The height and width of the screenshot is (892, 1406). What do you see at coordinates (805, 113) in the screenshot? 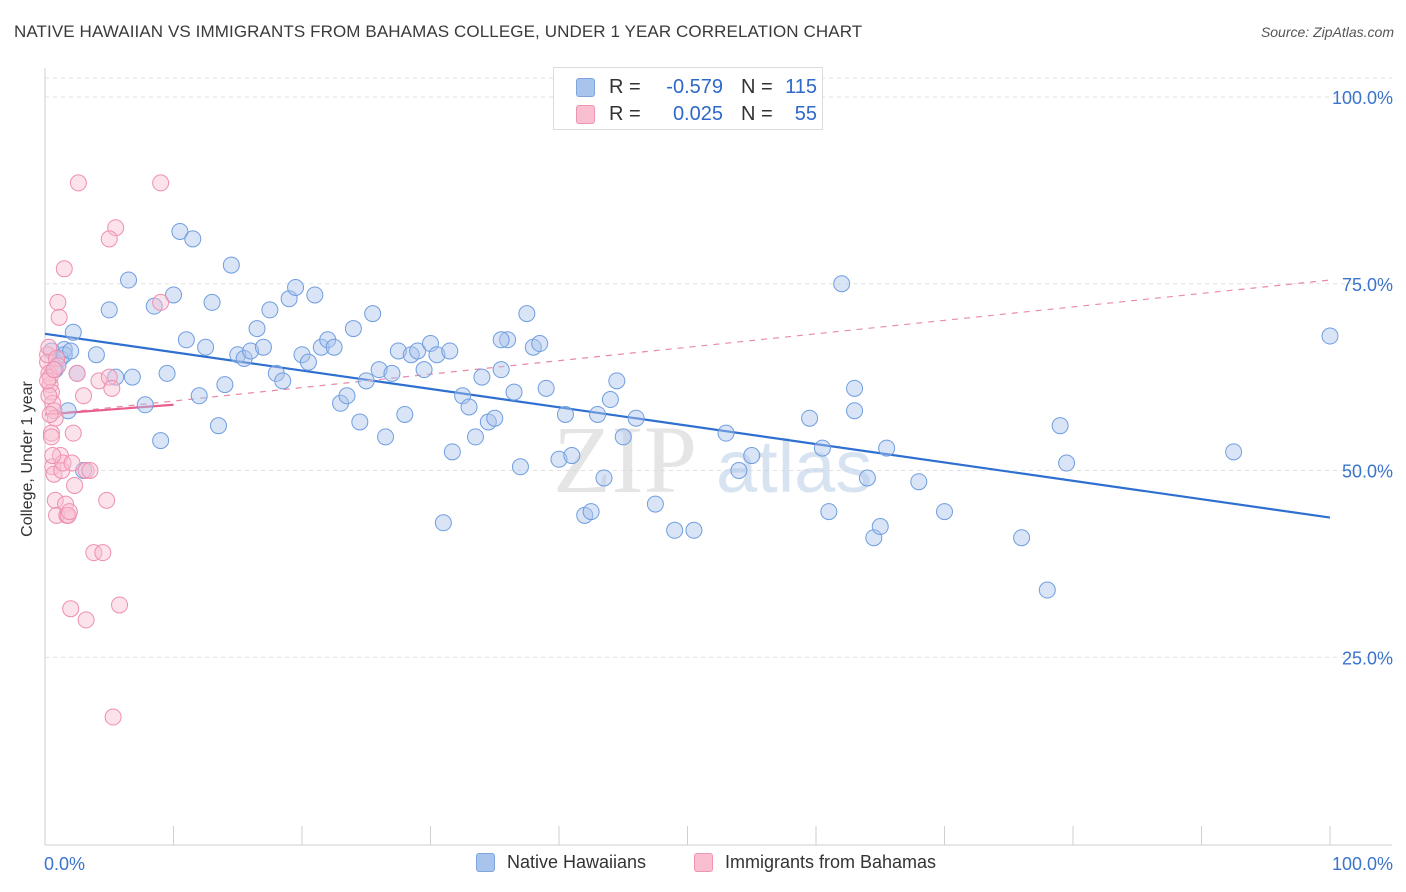
I see `n-value: 55` at bounding box center [805, 113].